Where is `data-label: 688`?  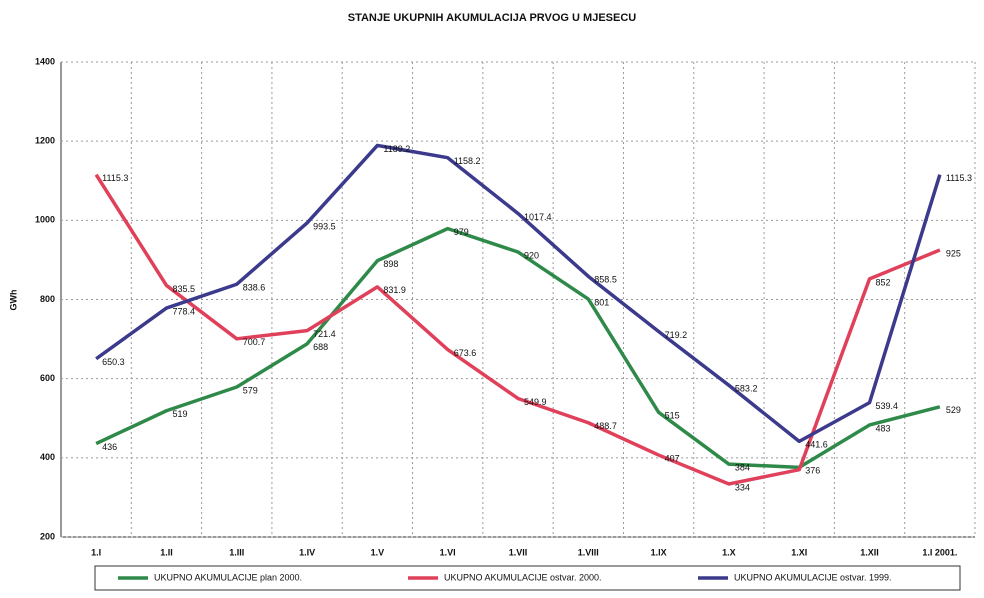
data-label: 688 is located at coordinates (320, 347).